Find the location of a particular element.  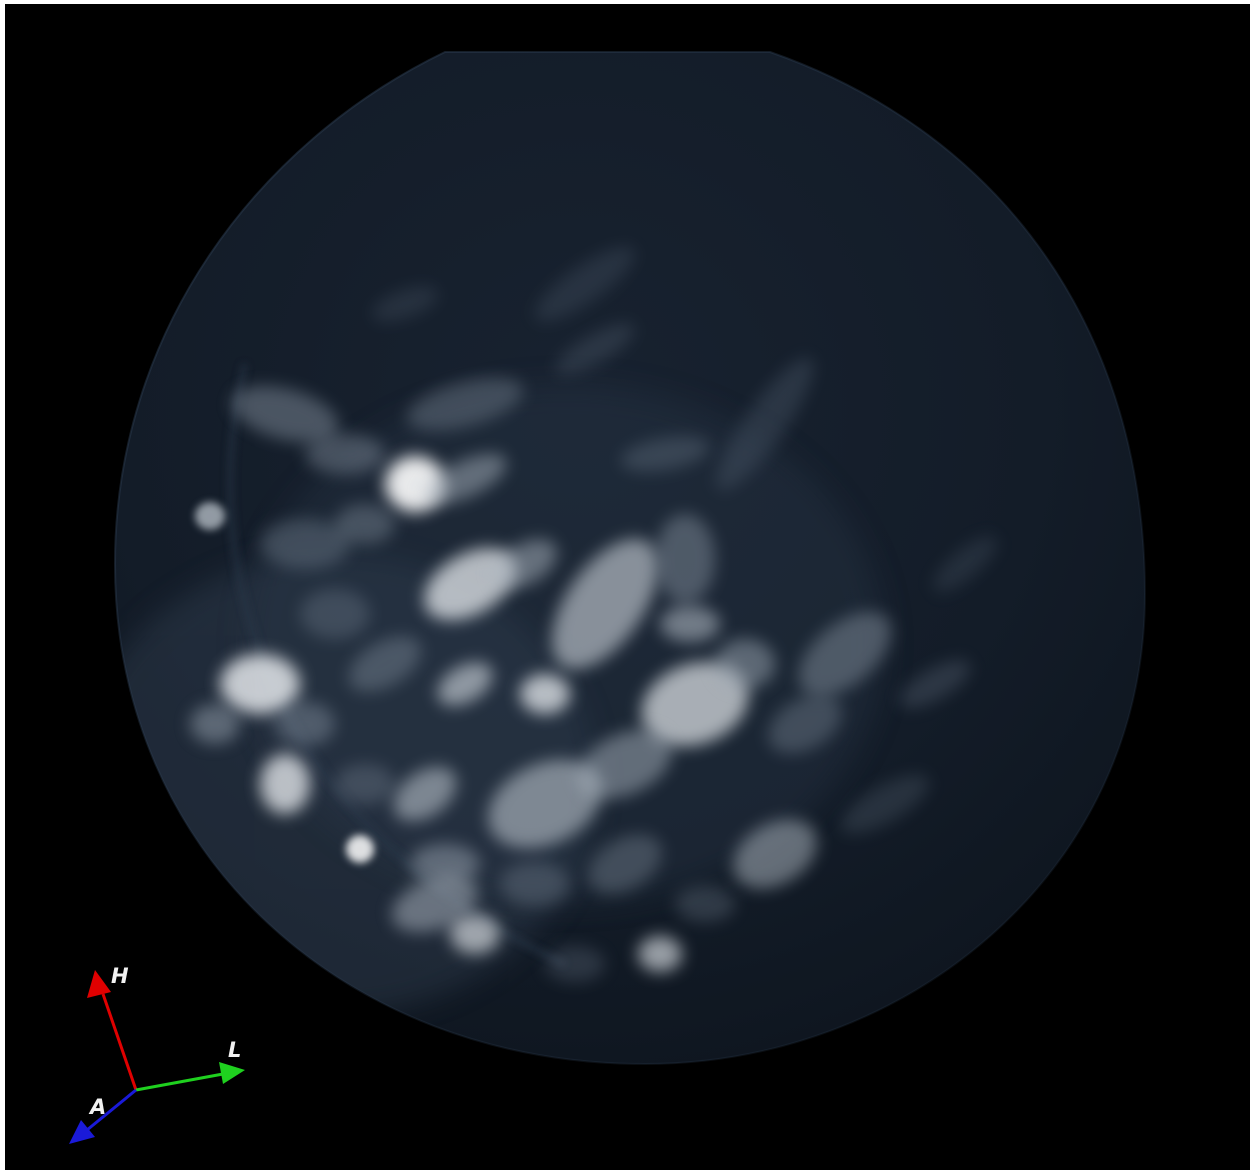

arrow-up-icon is located at coordinates (119, 1042).